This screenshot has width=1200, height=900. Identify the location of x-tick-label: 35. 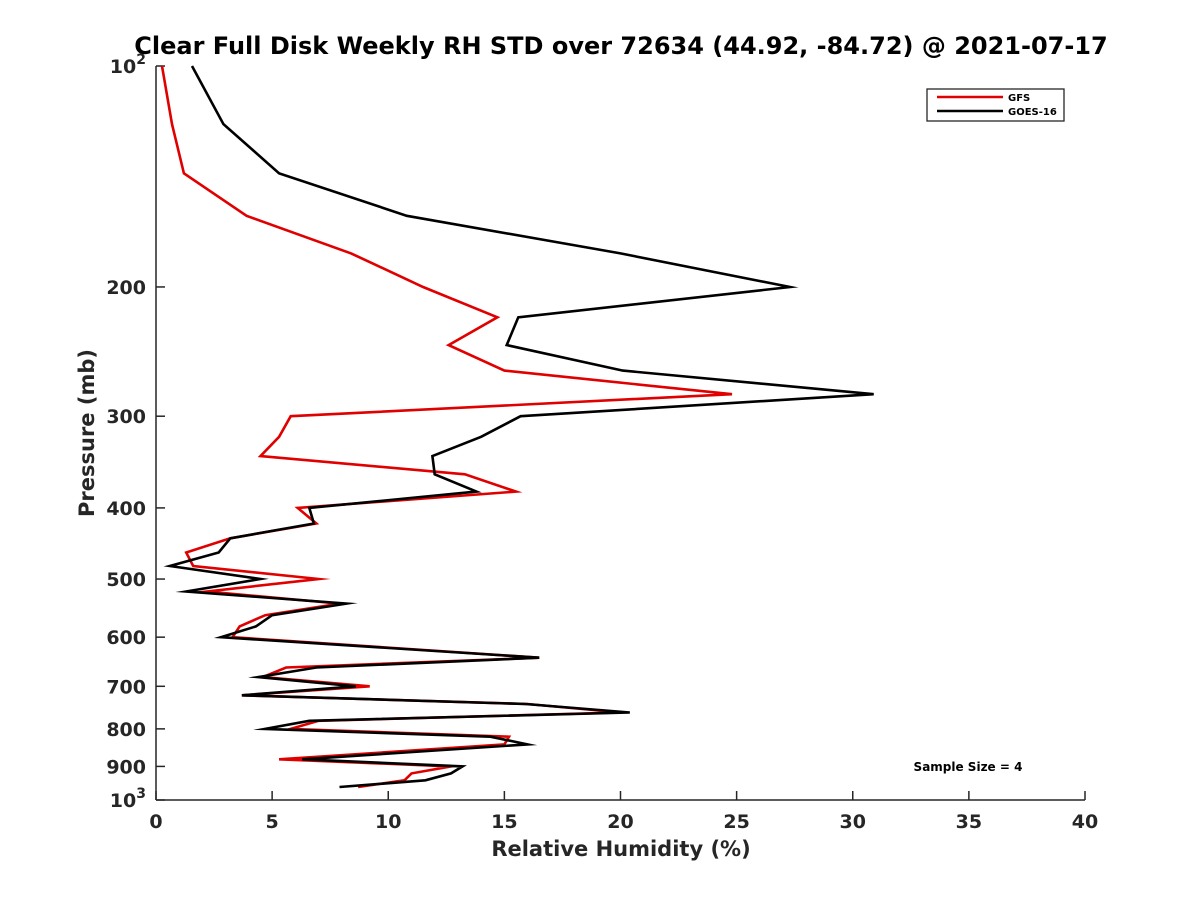
(969, 822).